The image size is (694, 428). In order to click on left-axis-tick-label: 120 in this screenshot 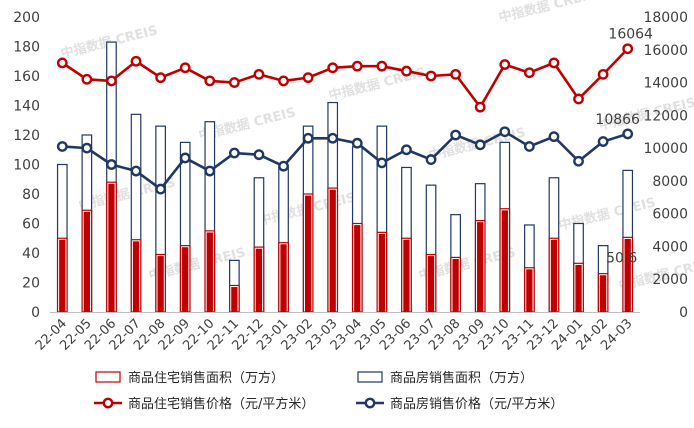, I will do `click(26, 136)`.